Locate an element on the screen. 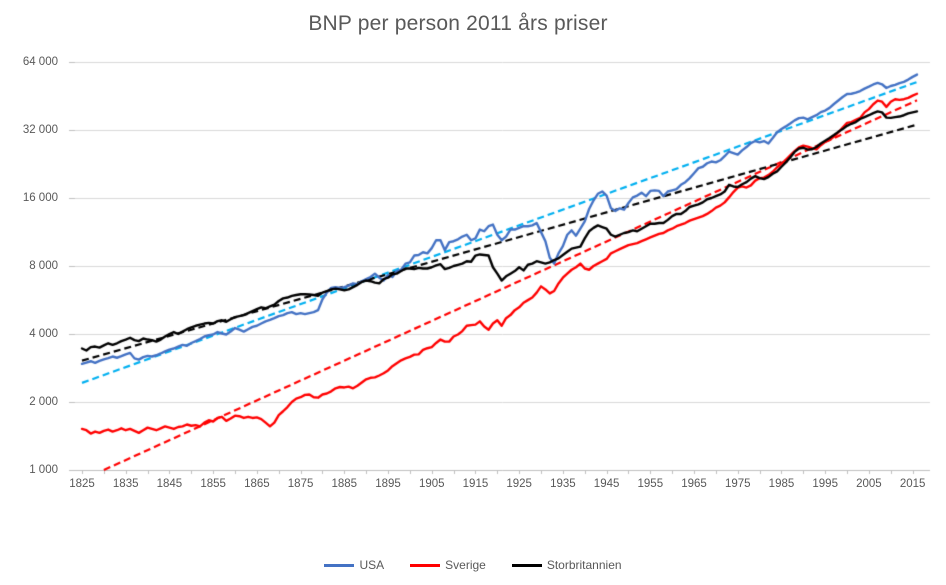  x-tick-label: 1955 is located at coordinates (650, 484).